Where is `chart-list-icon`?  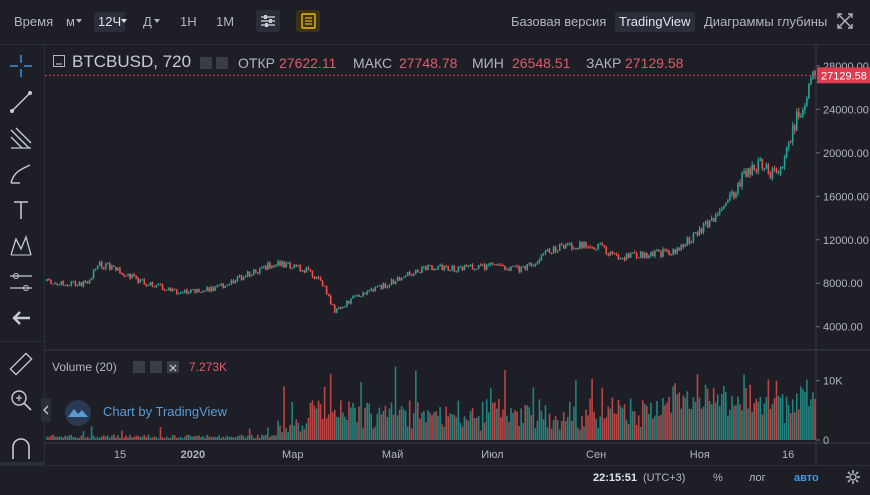
chart-list-icon is located at coordinates (308, 21).